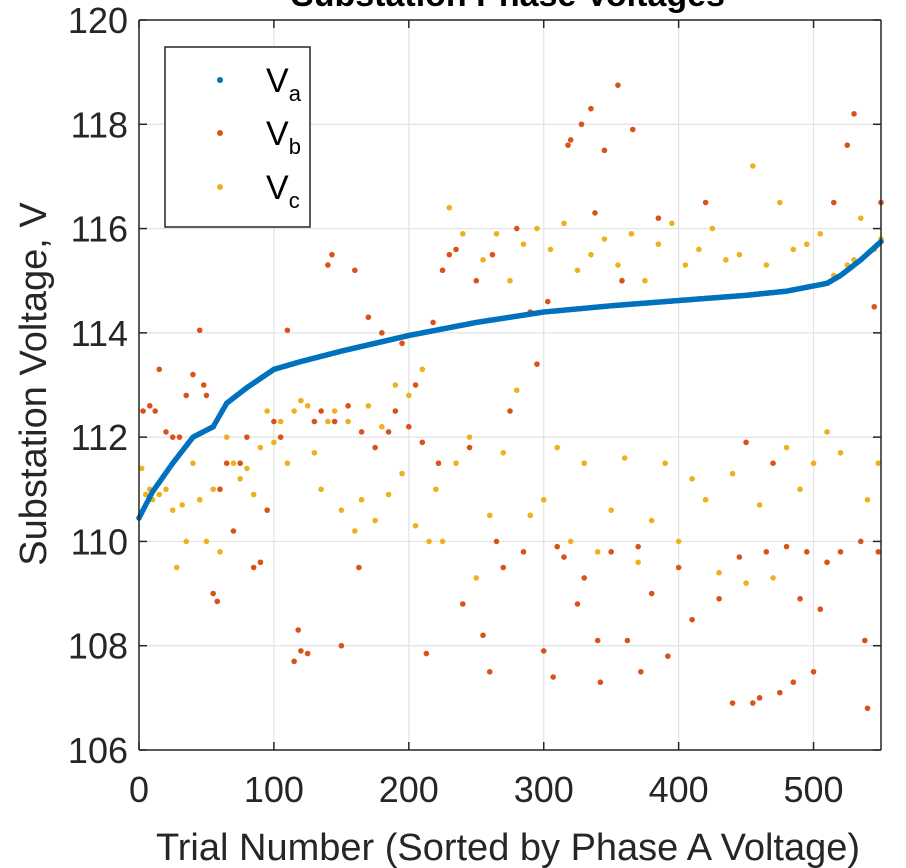 The height and width of the screenshot is (868, 906). Describe the element at coordinates (237, 137) in the screenshot. I see `legend: Va Vb Vc` at that location.